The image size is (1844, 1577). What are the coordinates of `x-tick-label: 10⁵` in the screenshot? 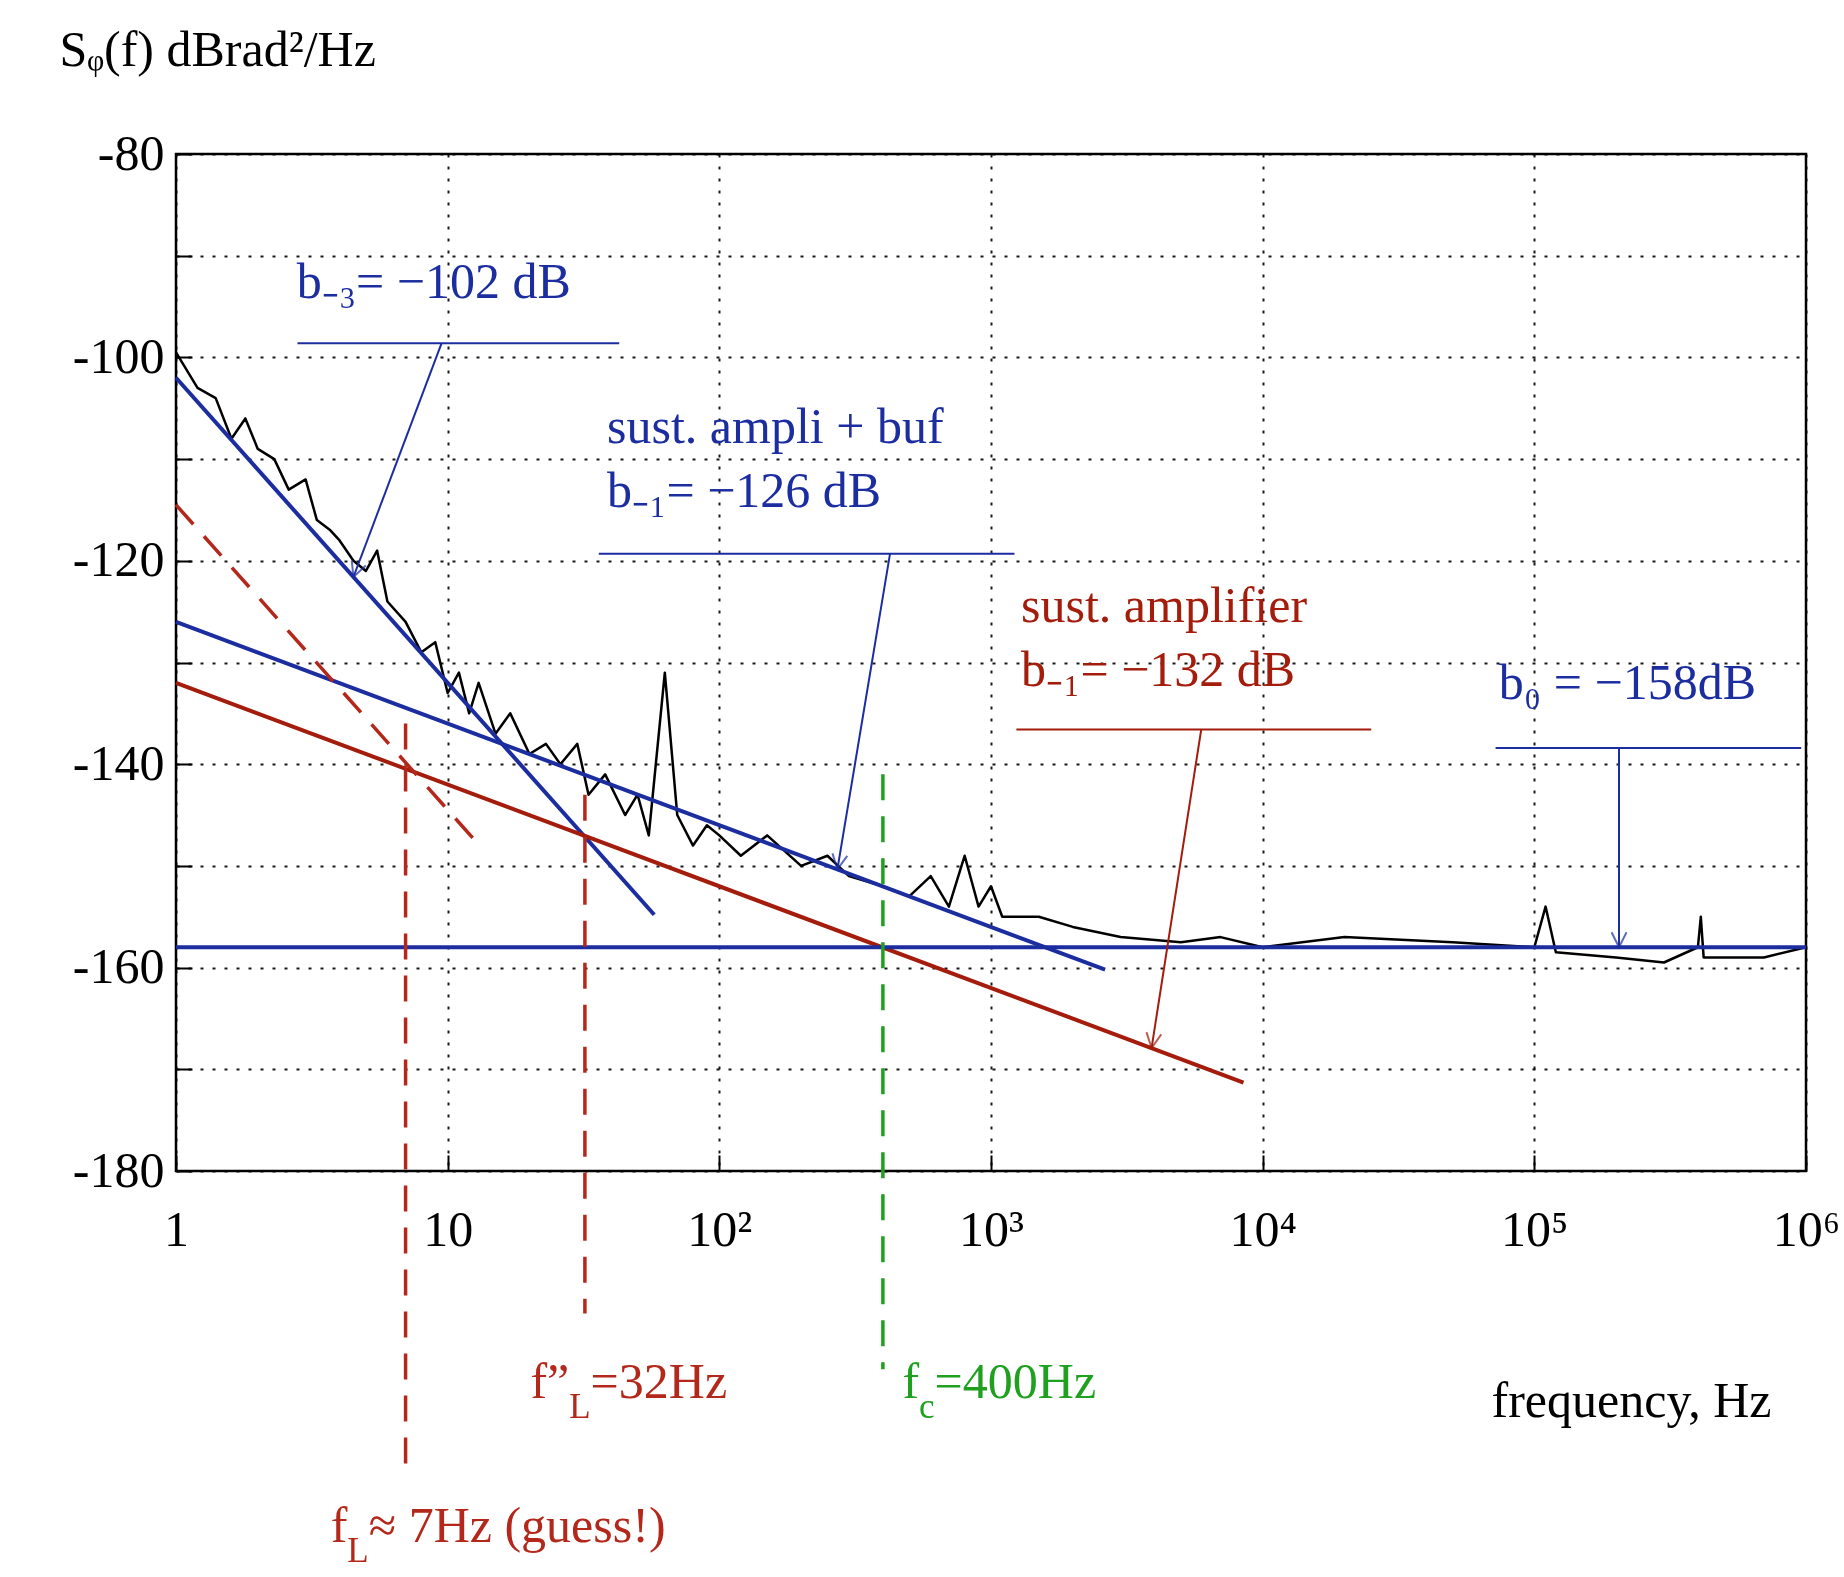 It's located at (1535, 1228).